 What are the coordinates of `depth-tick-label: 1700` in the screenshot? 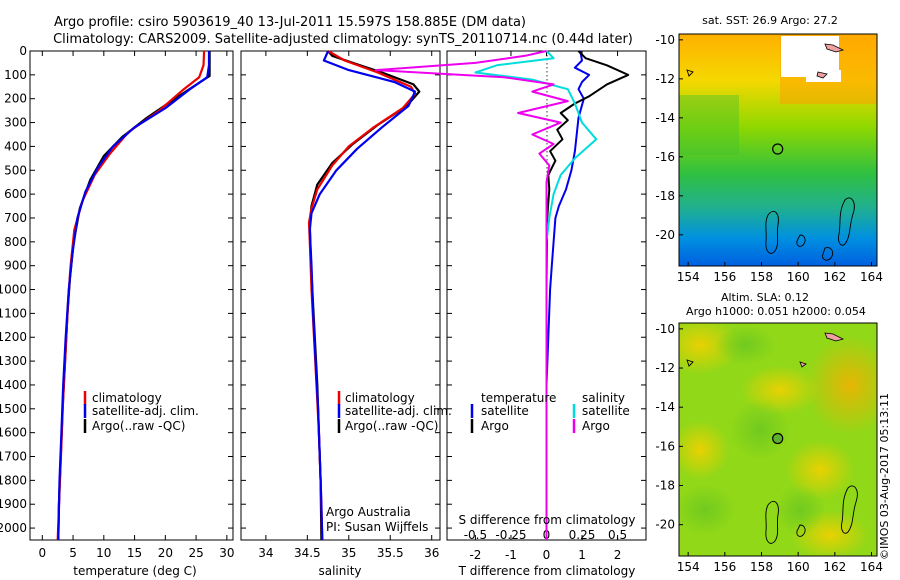 It's located at (13, 457).